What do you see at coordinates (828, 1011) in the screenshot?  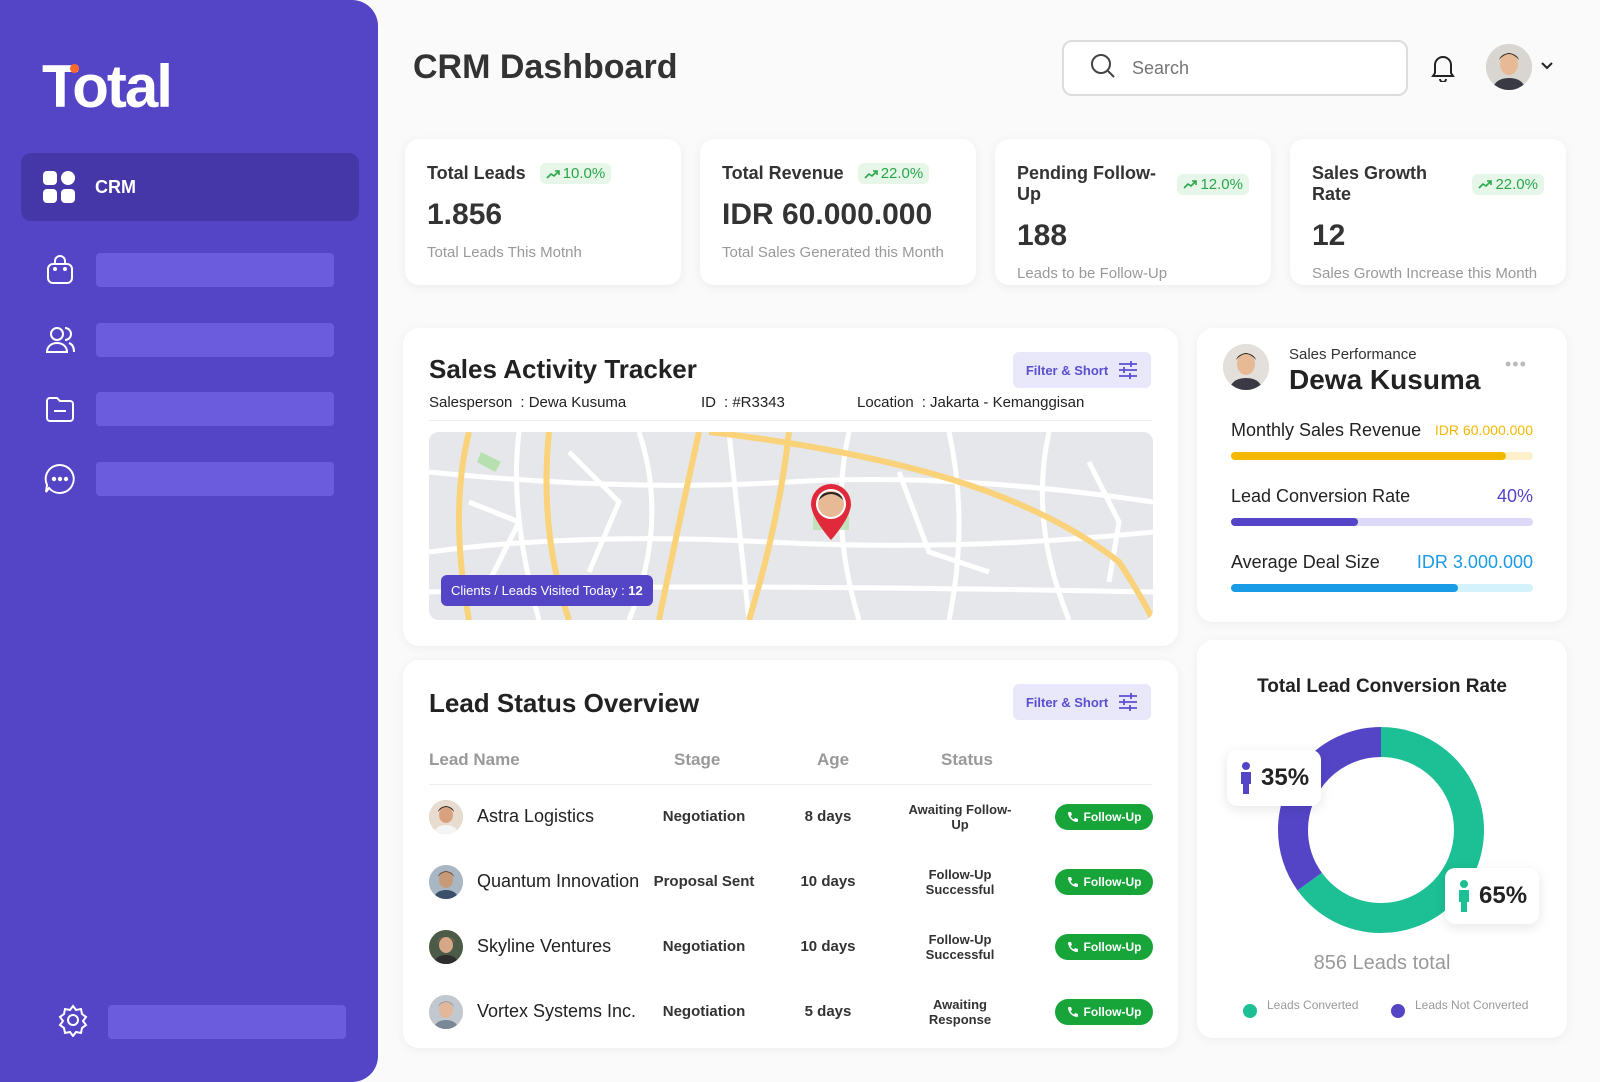 I see `lead-age: 5 days` at bounding box center [828, 1011].